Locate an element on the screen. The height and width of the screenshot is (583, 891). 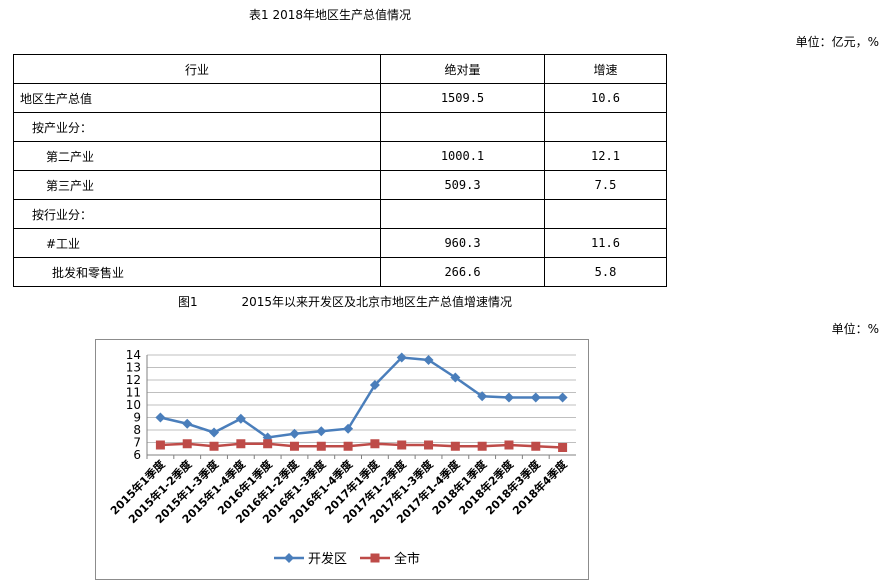
row-label: 第三产业 is located at coordinates (197, 185).